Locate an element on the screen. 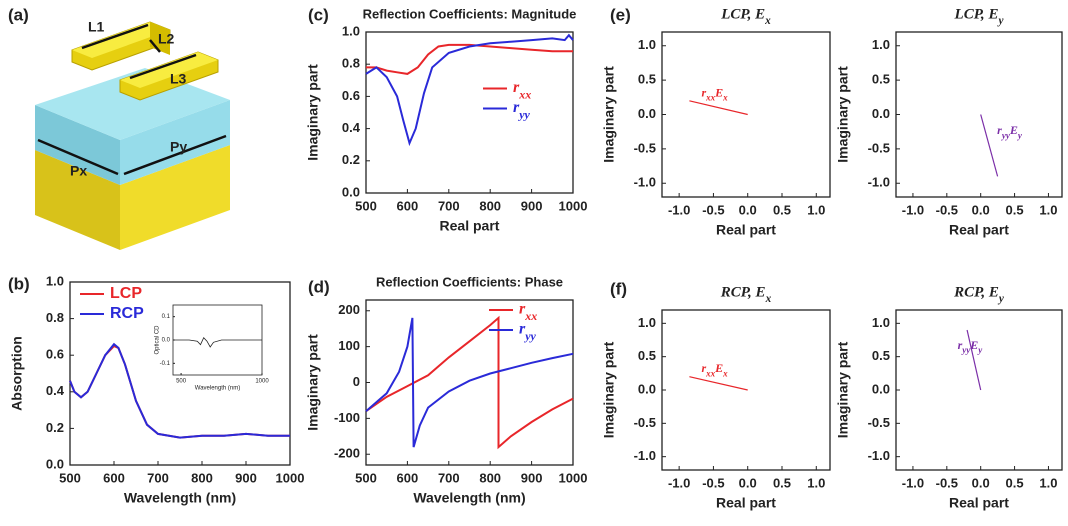 This screenshot has width=1068, height=526. substrate-right is located at coordinates (175, 197).